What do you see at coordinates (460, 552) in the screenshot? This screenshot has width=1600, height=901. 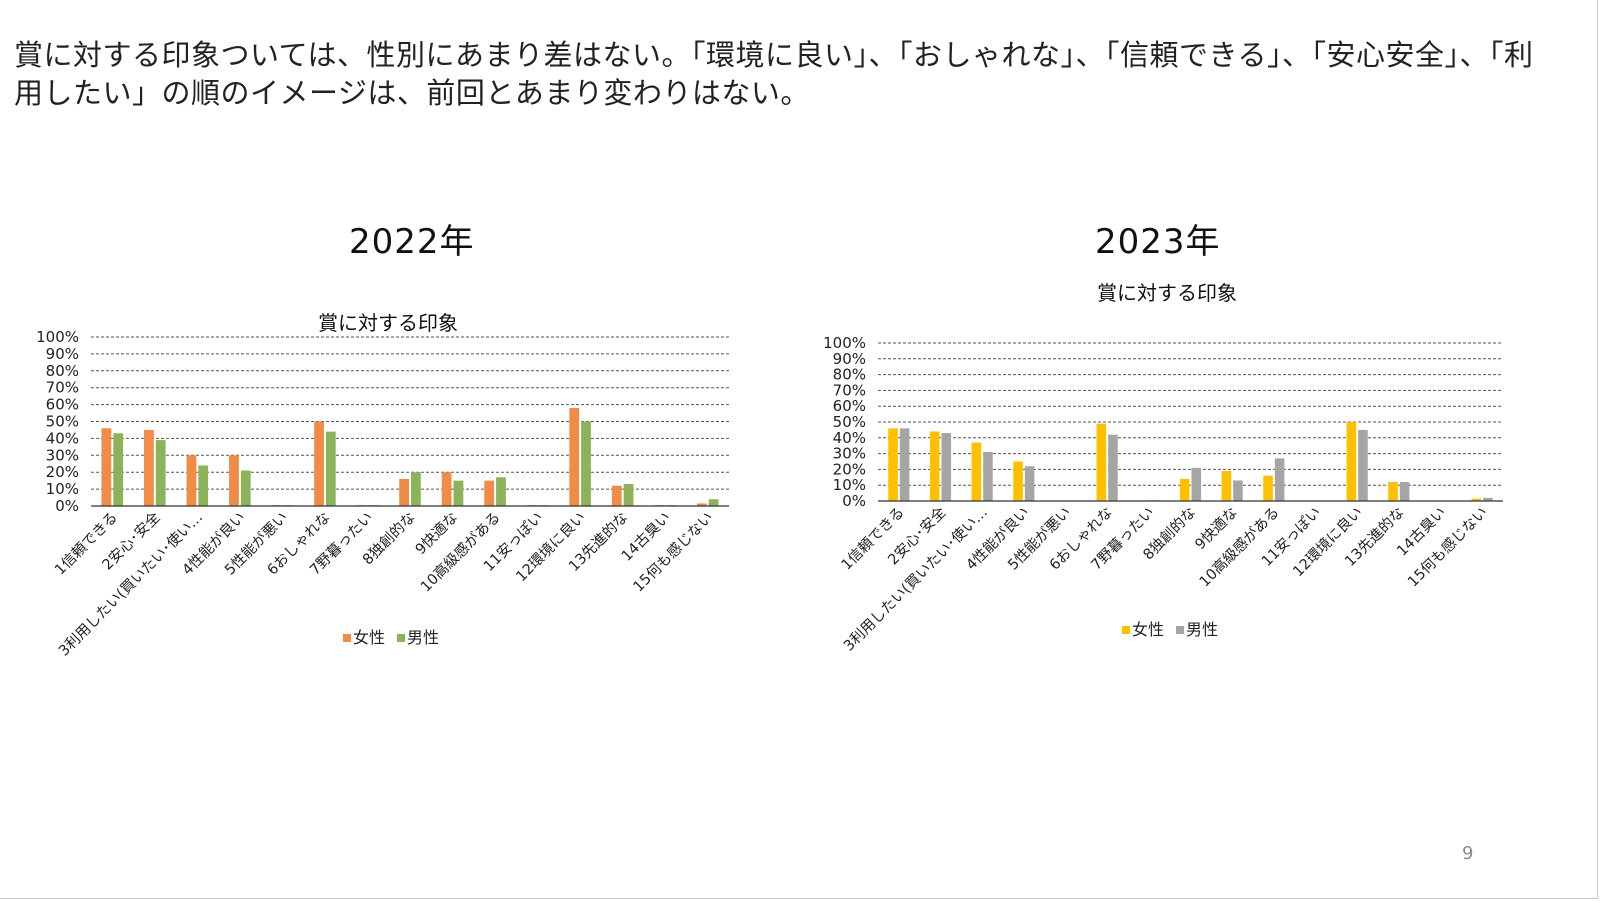 I see `x-tick-label: 10高級感がある` at bounding box center [460, 552].